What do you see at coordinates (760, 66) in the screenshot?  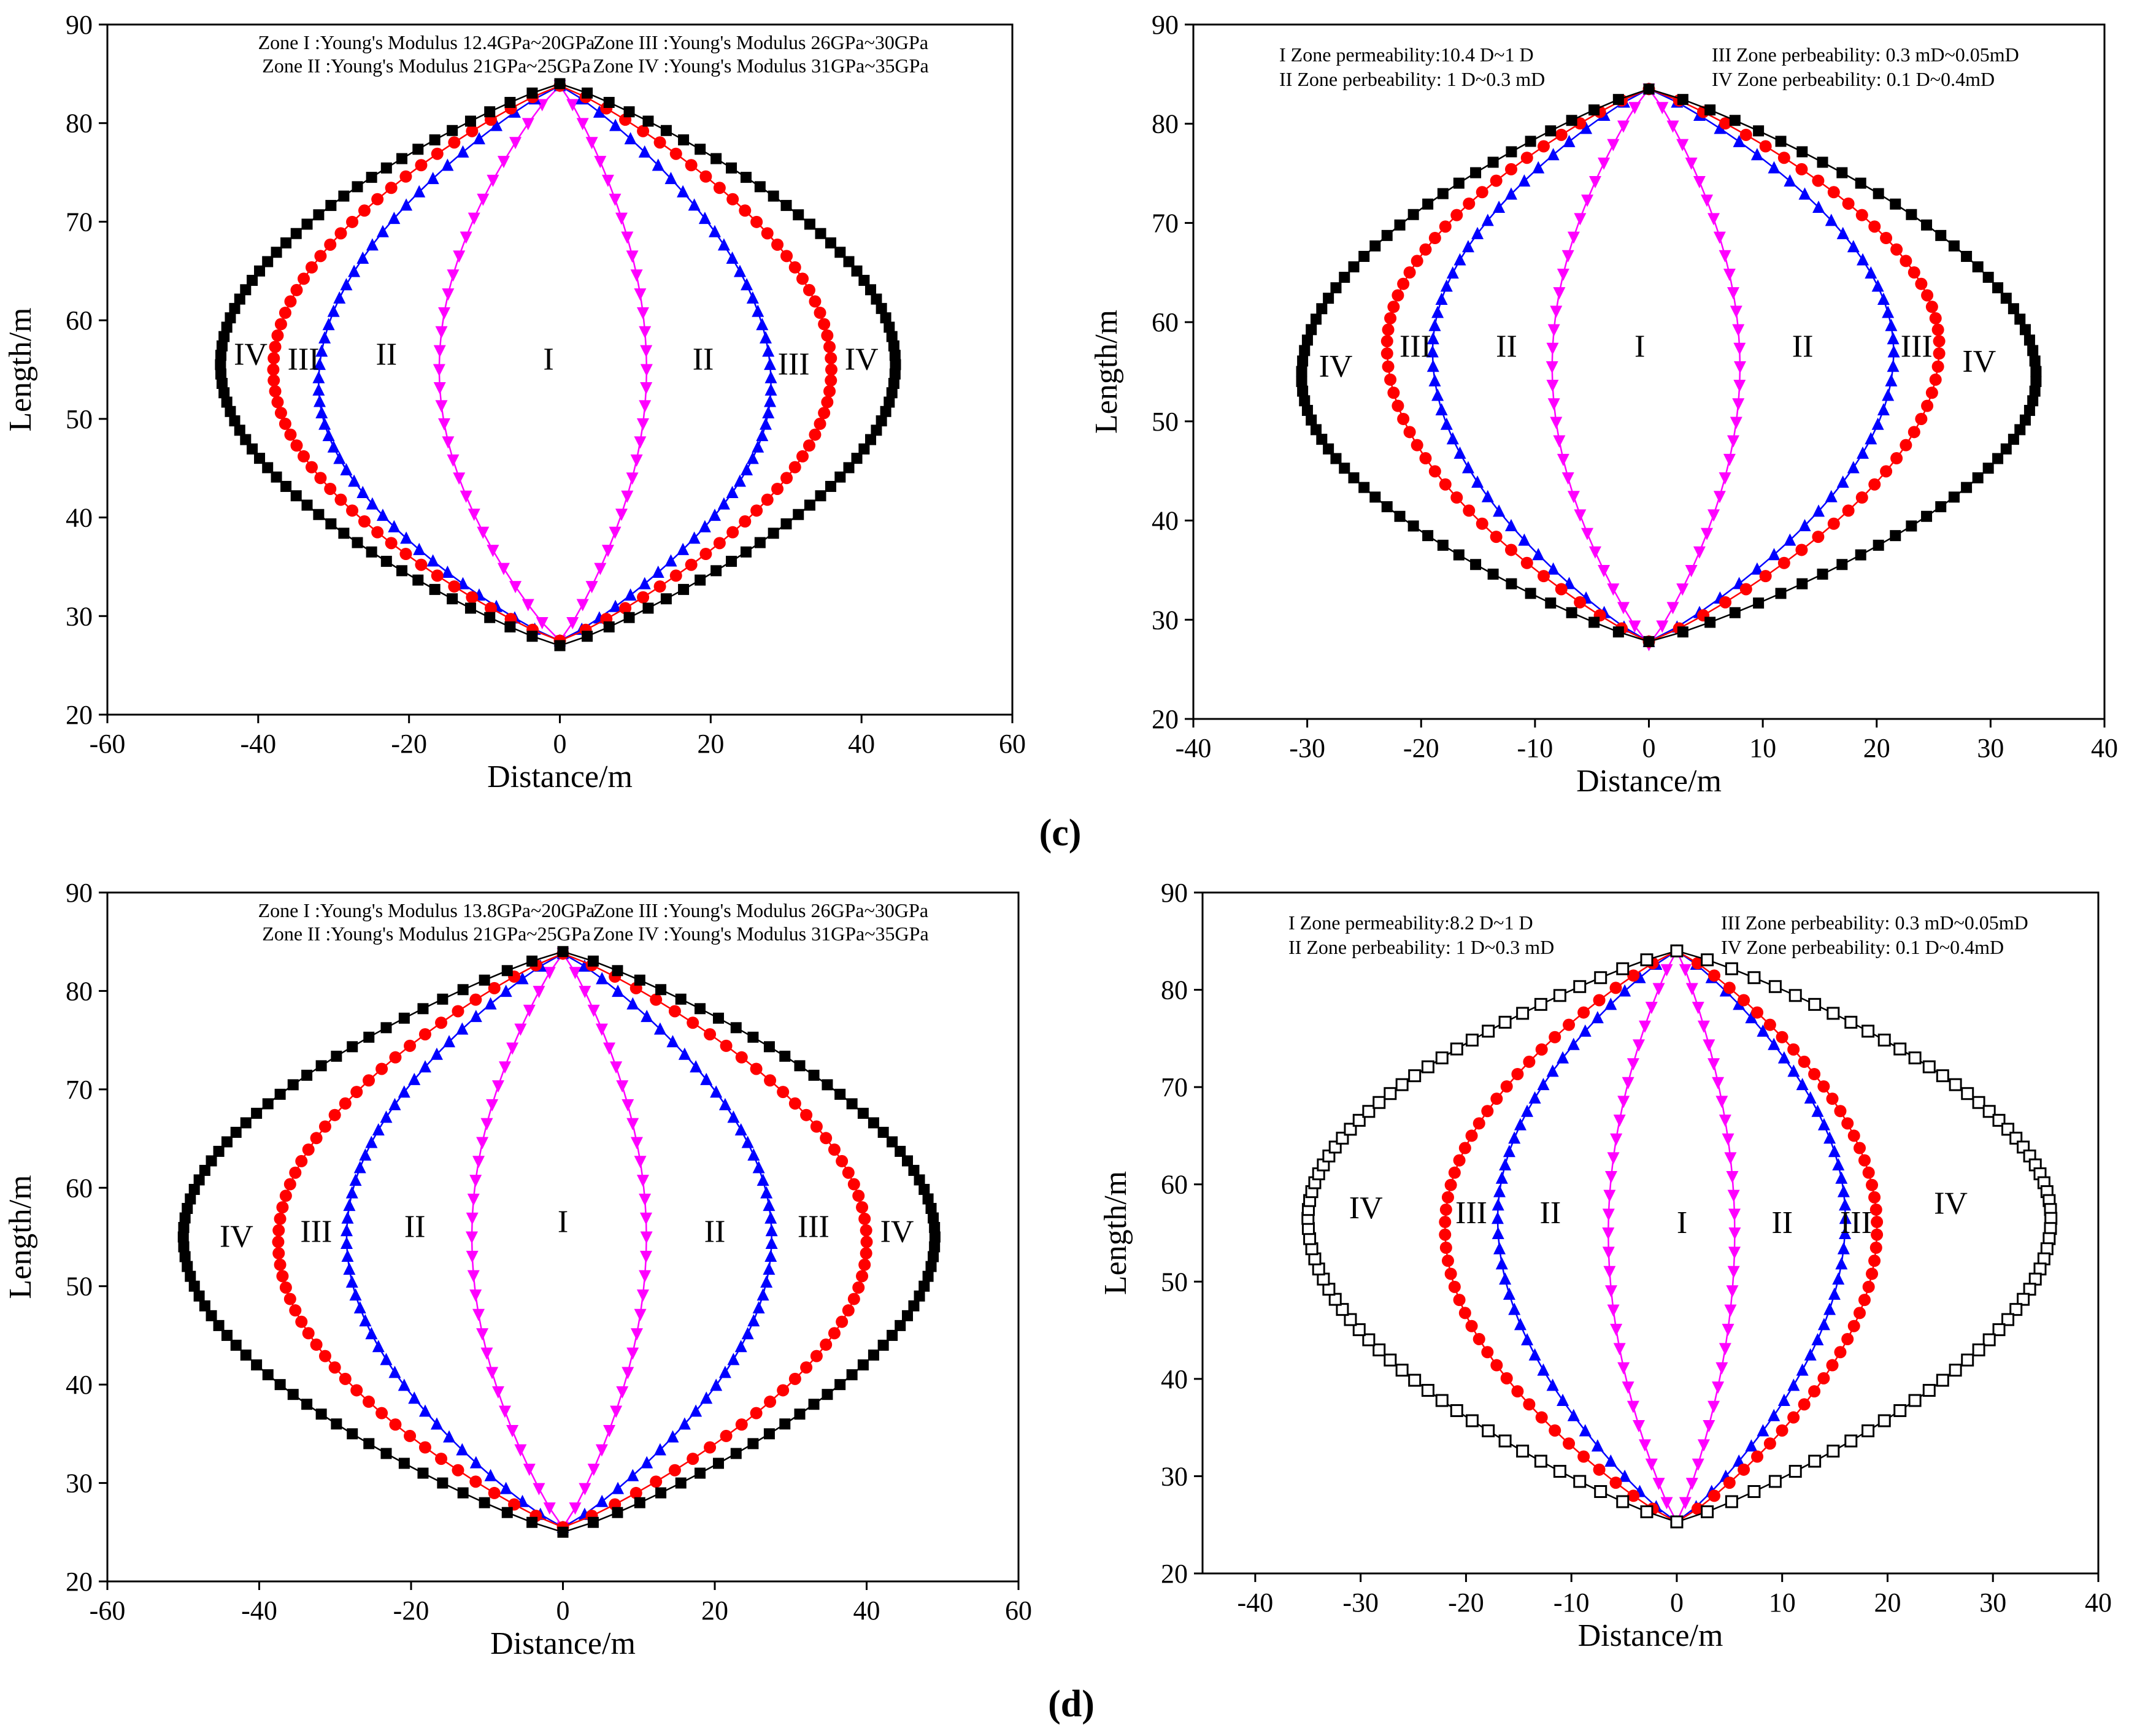 I see `legend-annotation: Zone IV :Young's Modulus 31GPa~35GPa` at bounding box center [760, 66].